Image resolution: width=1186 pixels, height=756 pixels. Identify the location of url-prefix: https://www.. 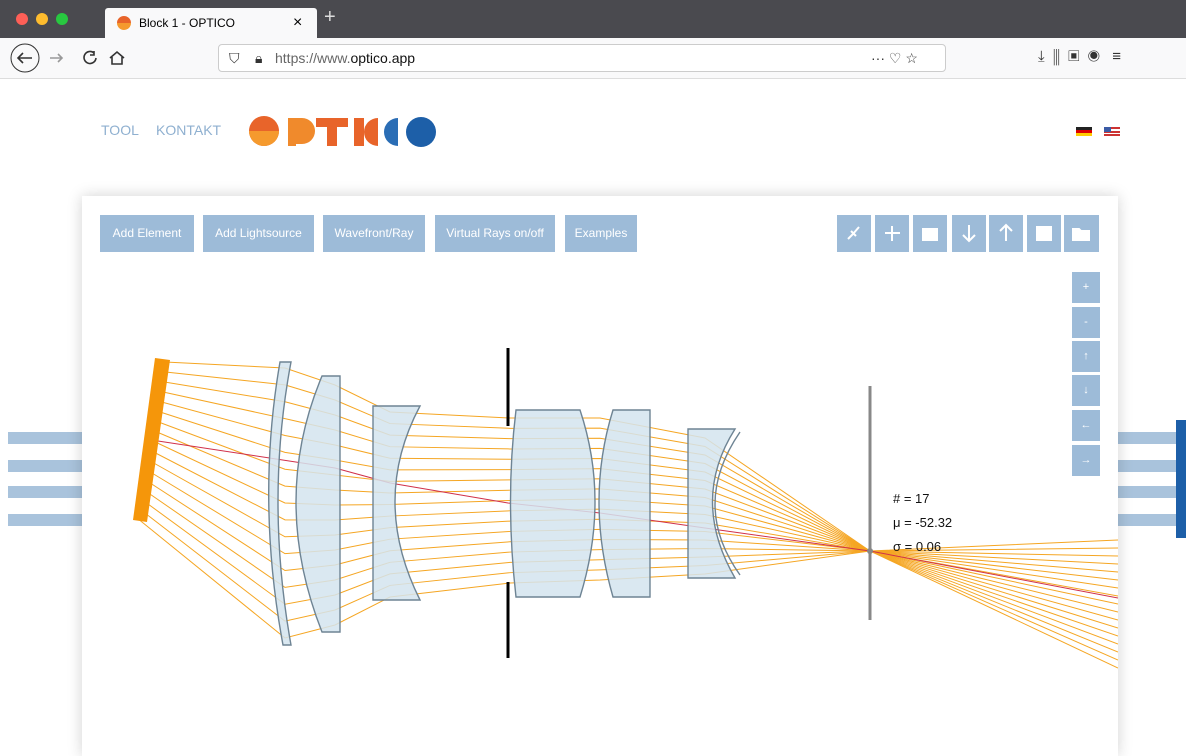
(313, 58).